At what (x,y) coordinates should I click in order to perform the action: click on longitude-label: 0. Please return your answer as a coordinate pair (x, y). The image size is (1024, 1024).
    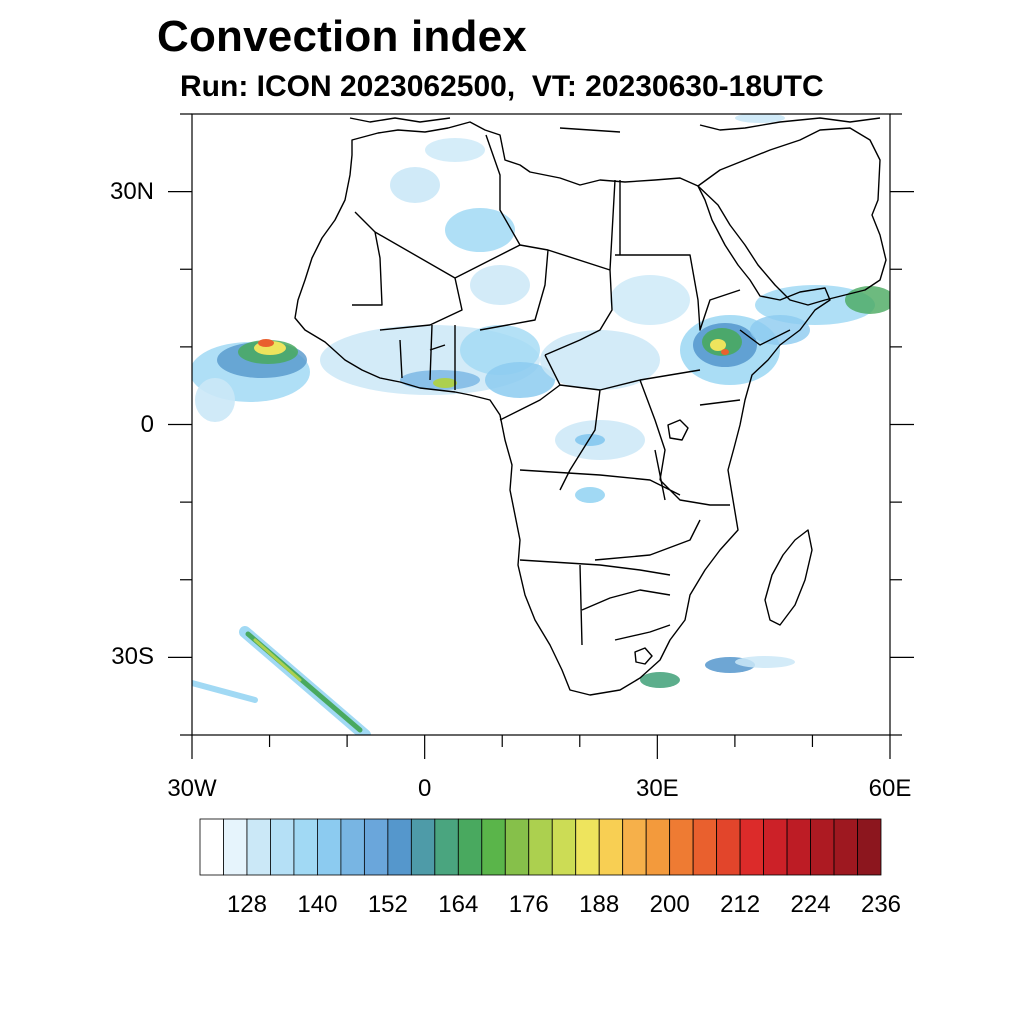
    Looking at the image, I should click on (424, 788).